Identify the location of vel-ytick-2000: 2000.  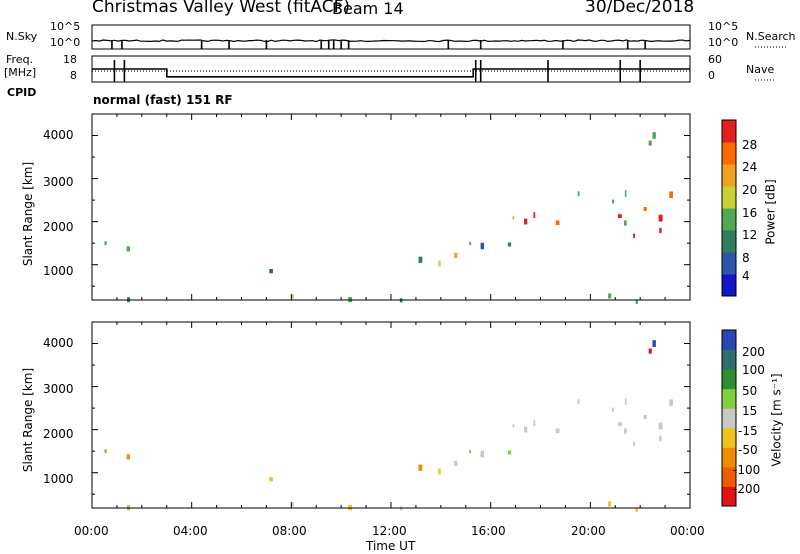
(58, 434).